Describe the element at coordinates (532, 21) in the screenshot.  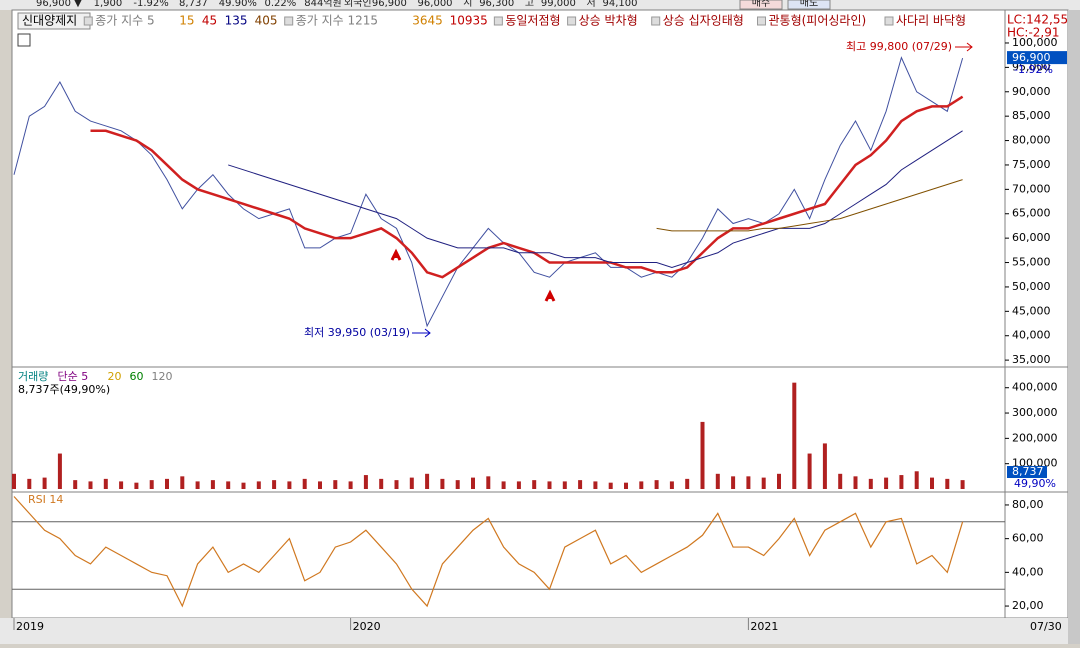
I see `legend-item: 동일저점형` at that location.